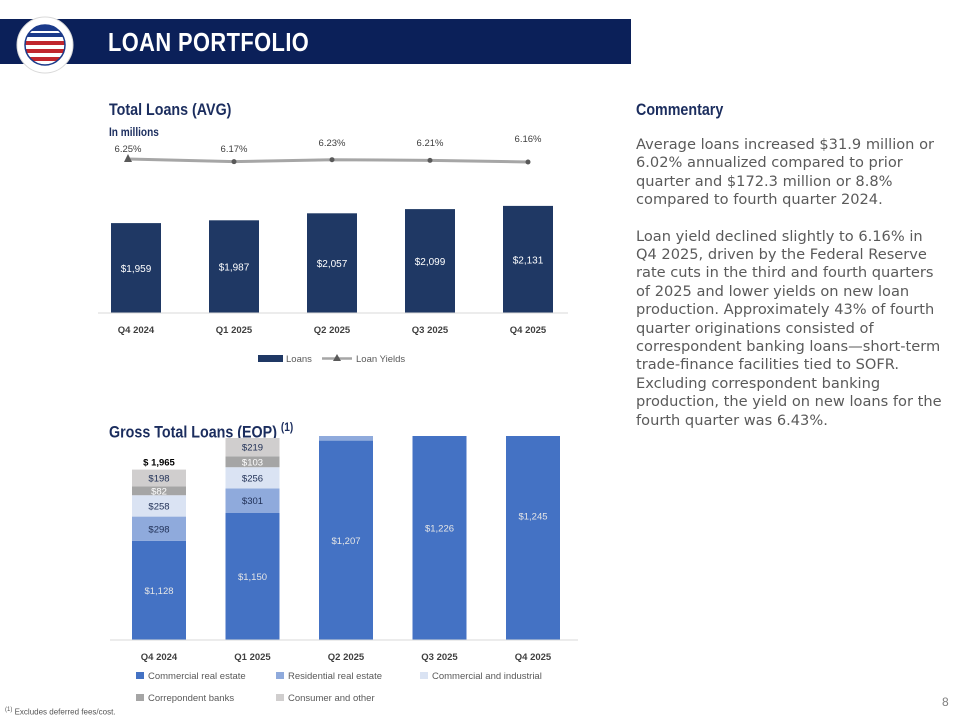 Image resolution: width=960 pixels, height=720 pixels. Describe the element at coordinates (487, 676) in the screenshot. I see `legend-label-3: Commercial and industrial` at that location.